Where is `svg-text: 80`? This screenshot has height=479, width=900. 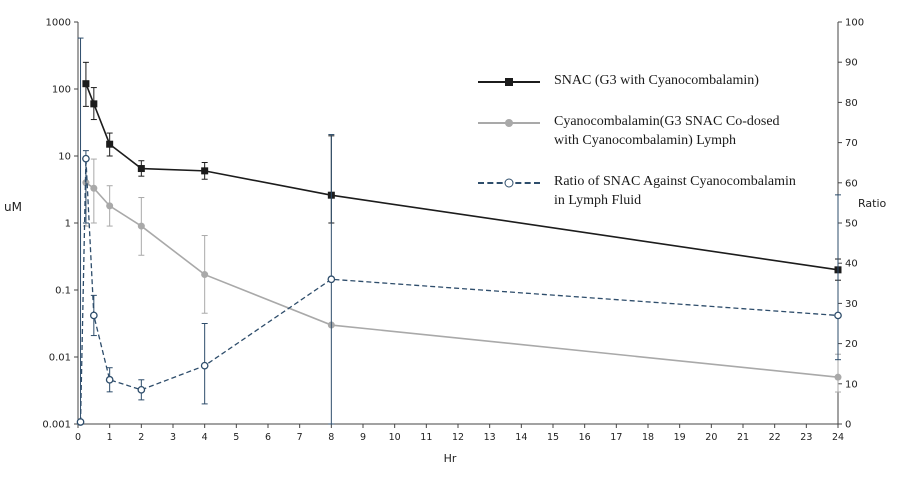 svg-text: 80 is located at coordinates (851, 103).